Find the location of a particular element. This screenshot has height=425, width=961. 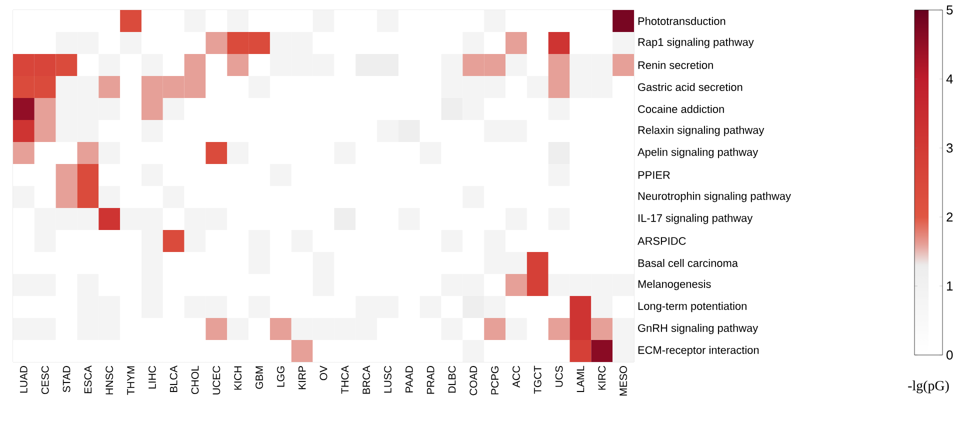

x-tick-label: HNSC is located at coordinates (110, 380).